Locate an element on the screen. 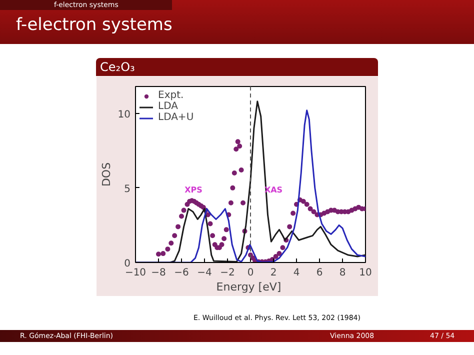 The image size is (474, 355). legend-label: Expt. is located at coordinates (171, 95).